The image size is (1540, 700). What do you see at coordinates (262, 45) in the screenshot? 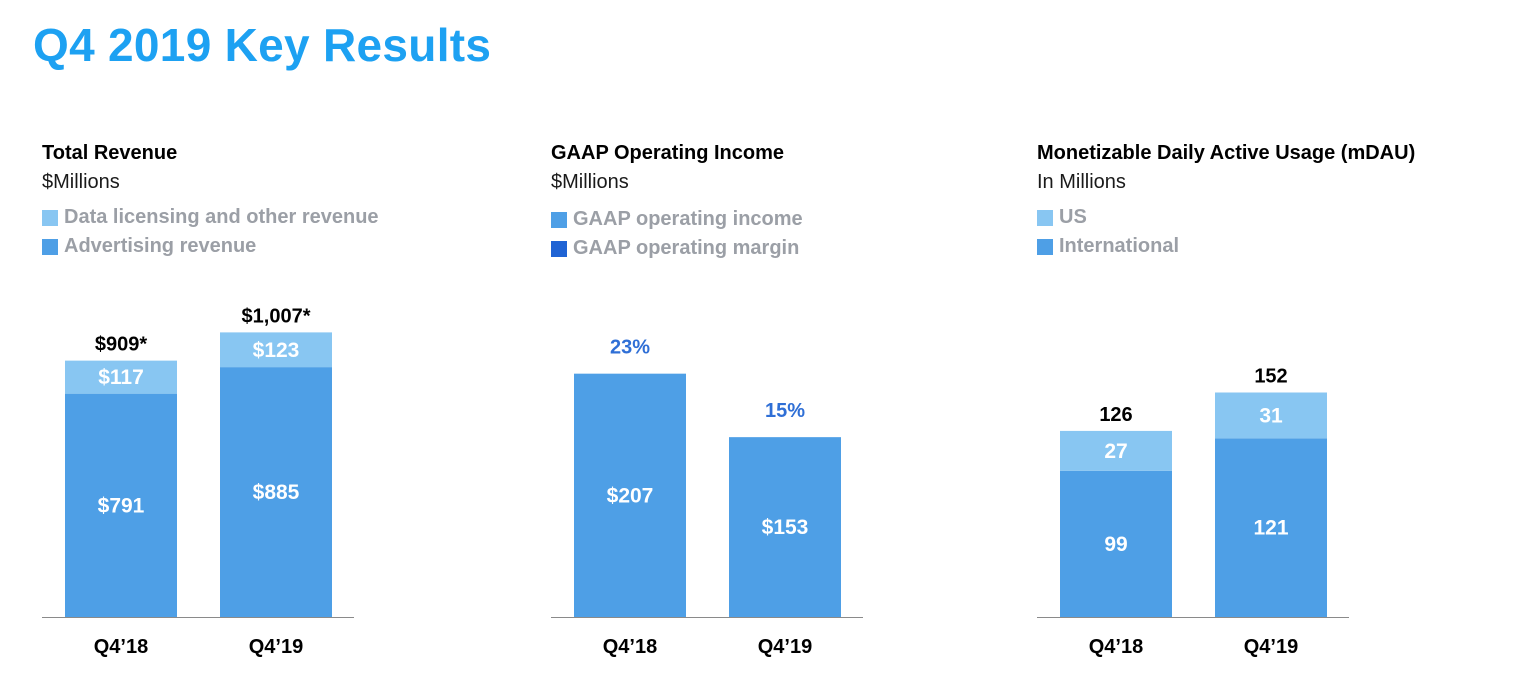
I see `page-title: Q4 2019 Key Results` at bounding box center [262, 45].